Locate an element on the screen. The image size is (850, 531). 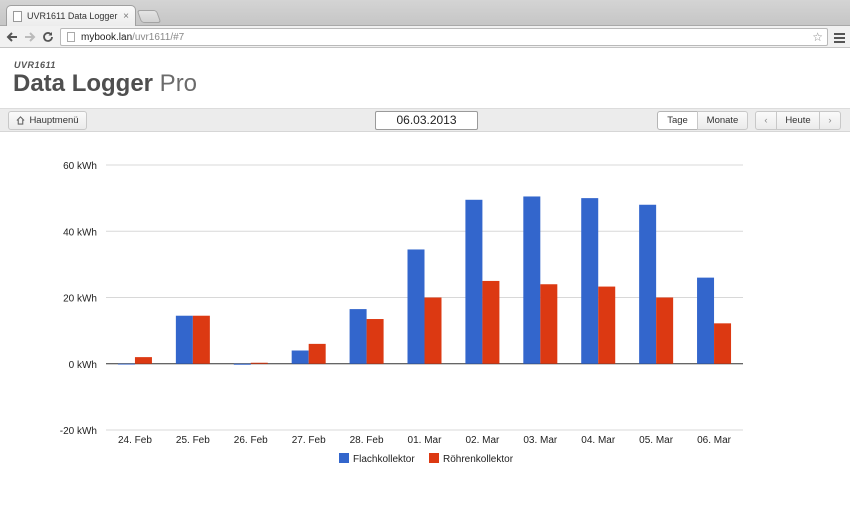
today-label: Heute is located at coordinates (798, 120).